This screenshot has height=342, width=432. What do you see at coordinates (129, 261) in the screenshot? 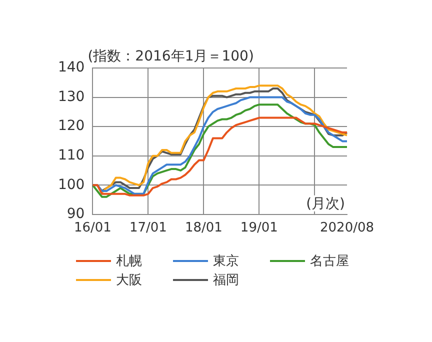
I see `legend-label: 札幌` at bounding box center [129, 261].